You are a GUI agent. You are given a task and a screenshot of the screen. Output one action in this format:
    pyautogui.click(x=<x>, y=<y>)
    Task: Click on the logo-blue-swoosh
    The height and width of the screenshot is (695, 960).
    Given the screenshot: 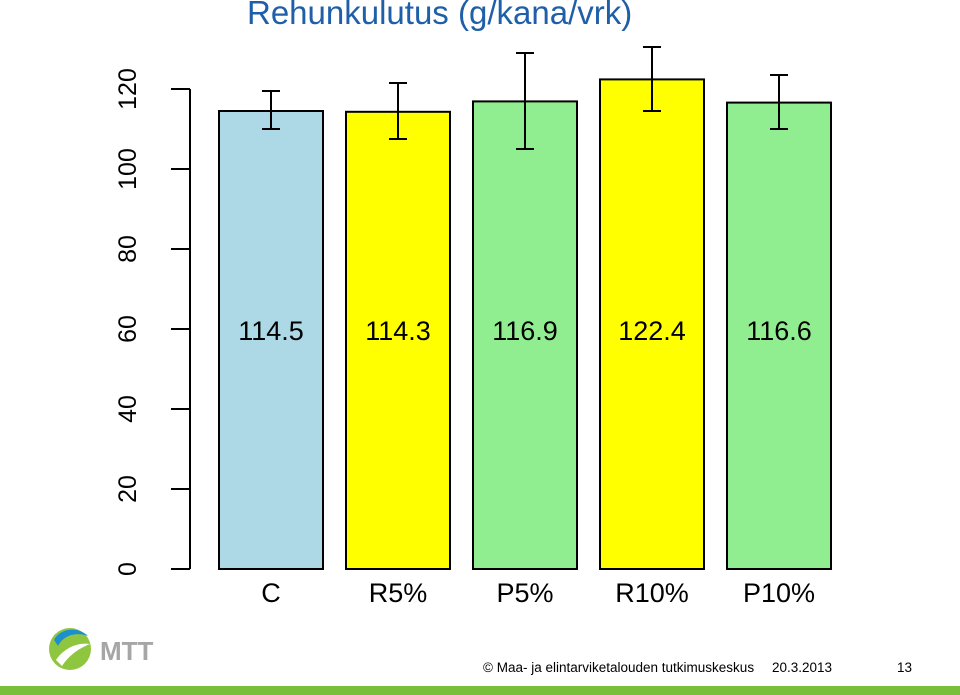 What is the action you would take?
    pyautogui.click(x=71, y=637)
    